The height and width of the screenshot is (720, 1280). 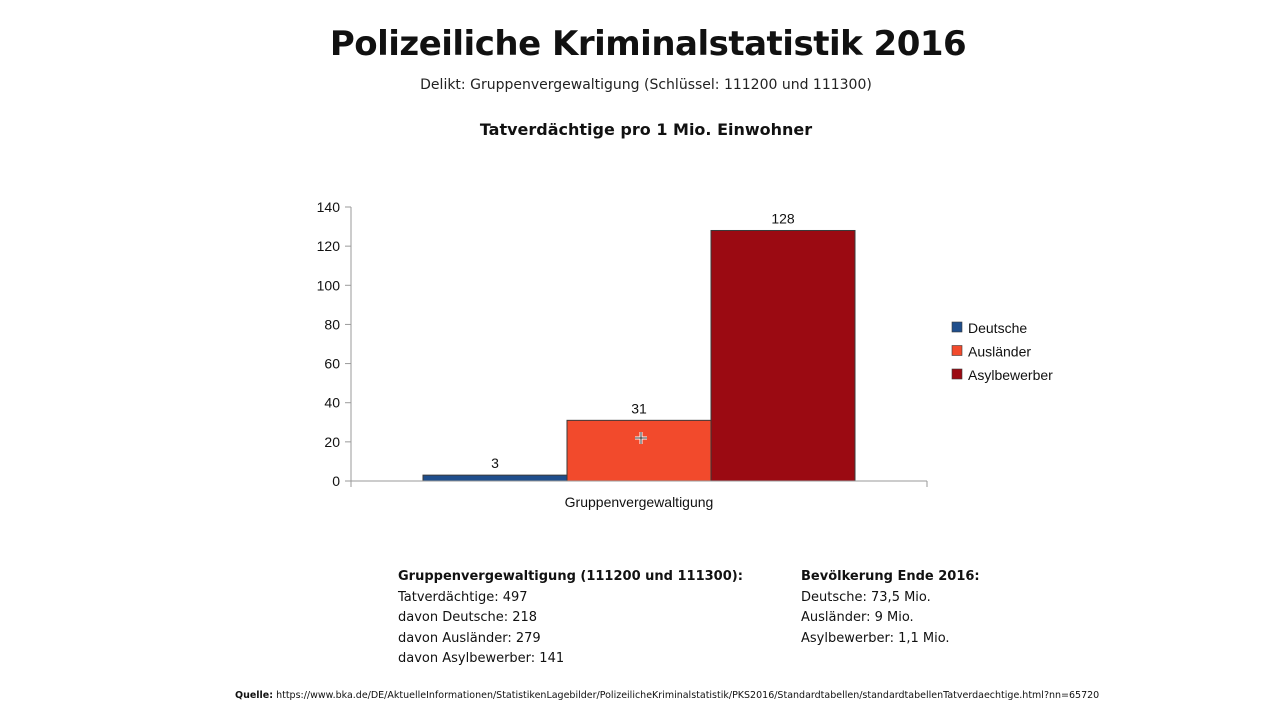 I want to click on legend-label: Ausländer, so click(x=999, y=352).